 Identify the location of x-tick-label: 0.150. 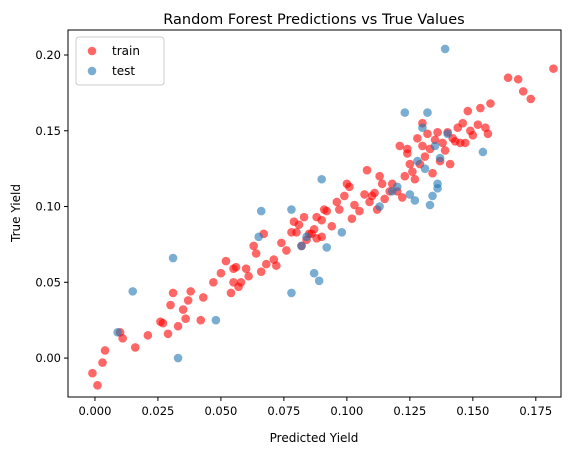
(472, 411).